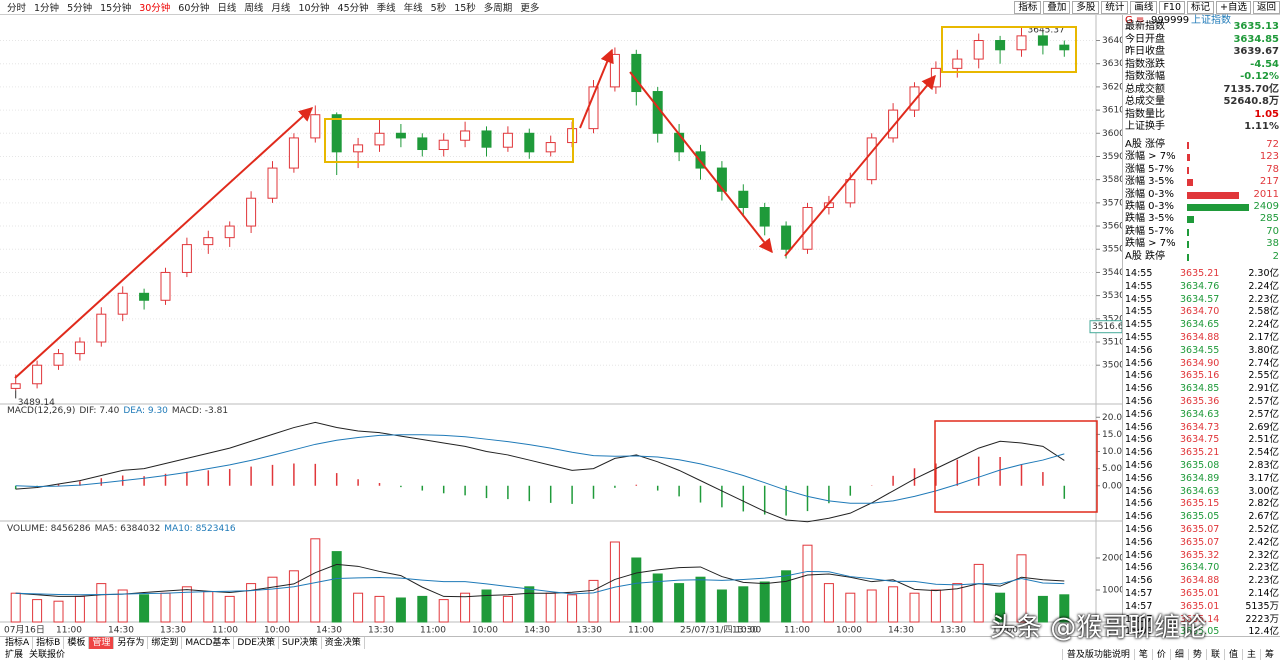 Image resolution: width=1280 pixels, height=660 pixels. I want to click on bottom-tab: 扩展, so click(14, 655).